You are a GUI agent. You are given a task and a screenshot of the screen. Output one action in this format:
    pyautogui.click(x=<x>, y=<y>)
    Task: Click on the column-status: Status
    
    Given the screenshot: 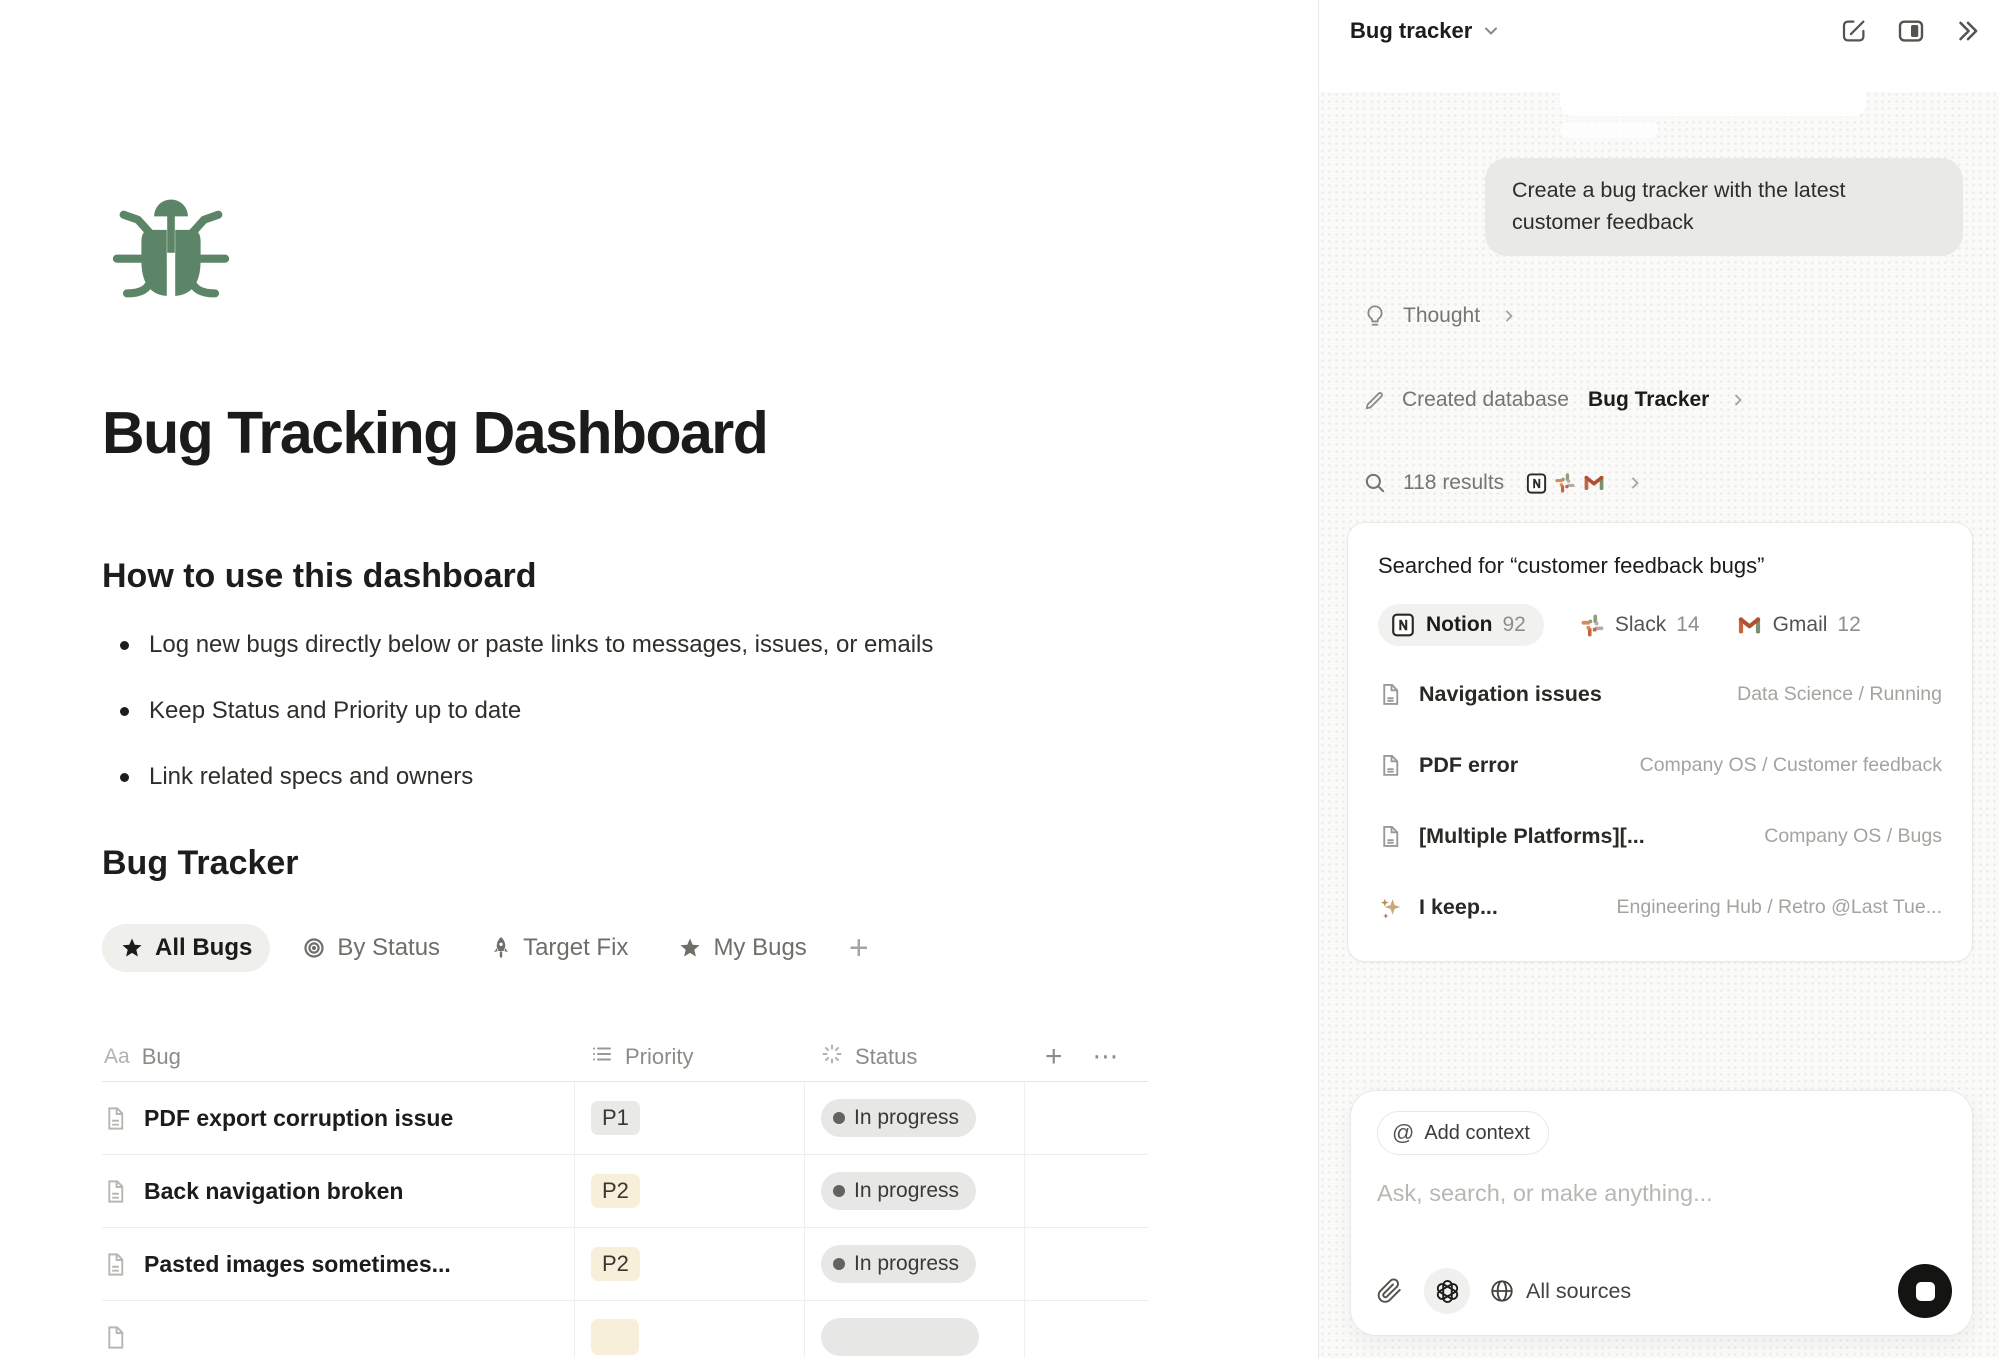 What is the action you would take?
    pyautogui.click(x=915, y=1056)
    